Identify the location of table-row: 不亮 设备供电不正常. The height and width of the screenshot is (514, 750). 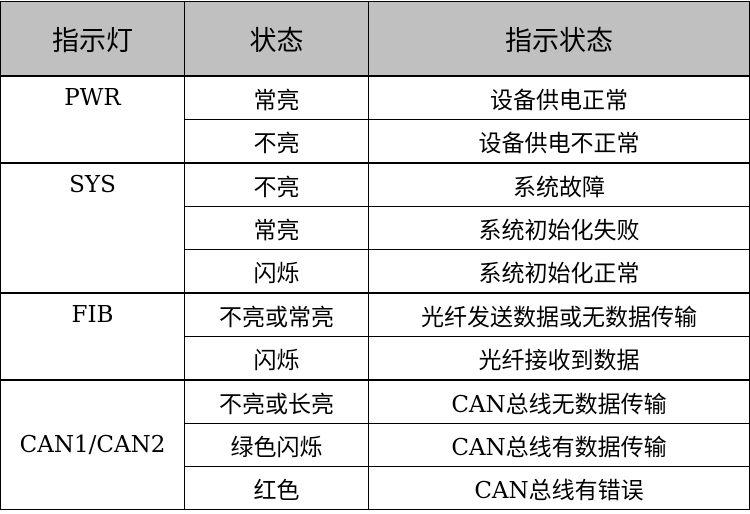
(375, 141).